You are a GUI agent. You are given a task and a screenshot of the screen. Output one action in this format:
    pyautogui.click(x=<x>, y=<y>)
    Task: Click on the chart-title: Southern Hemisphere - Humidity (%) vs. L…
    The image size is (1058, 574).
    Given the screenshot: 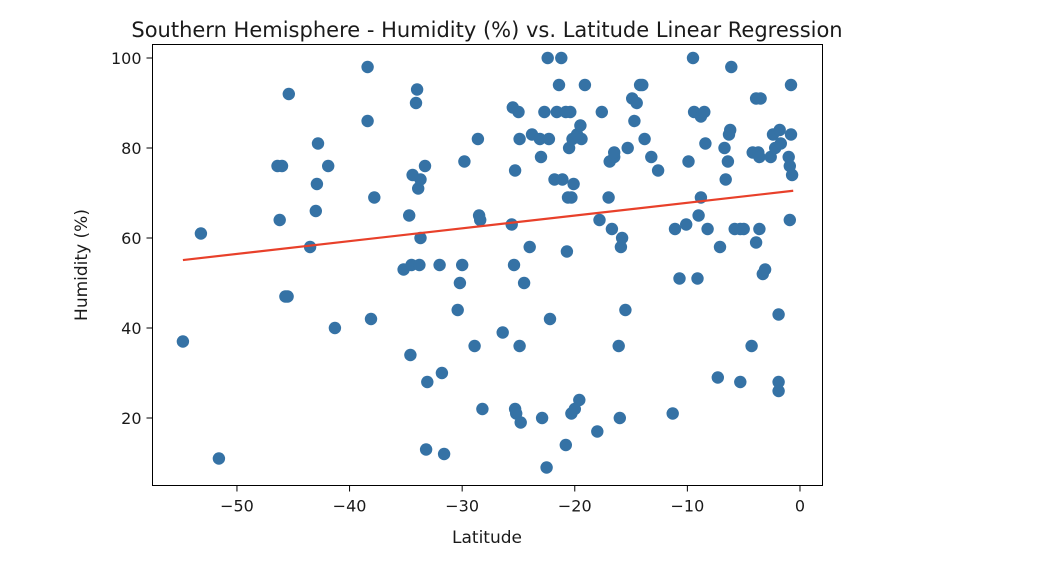 What is the action you would take?
    pyautogui.click(x=486, y=30)
    